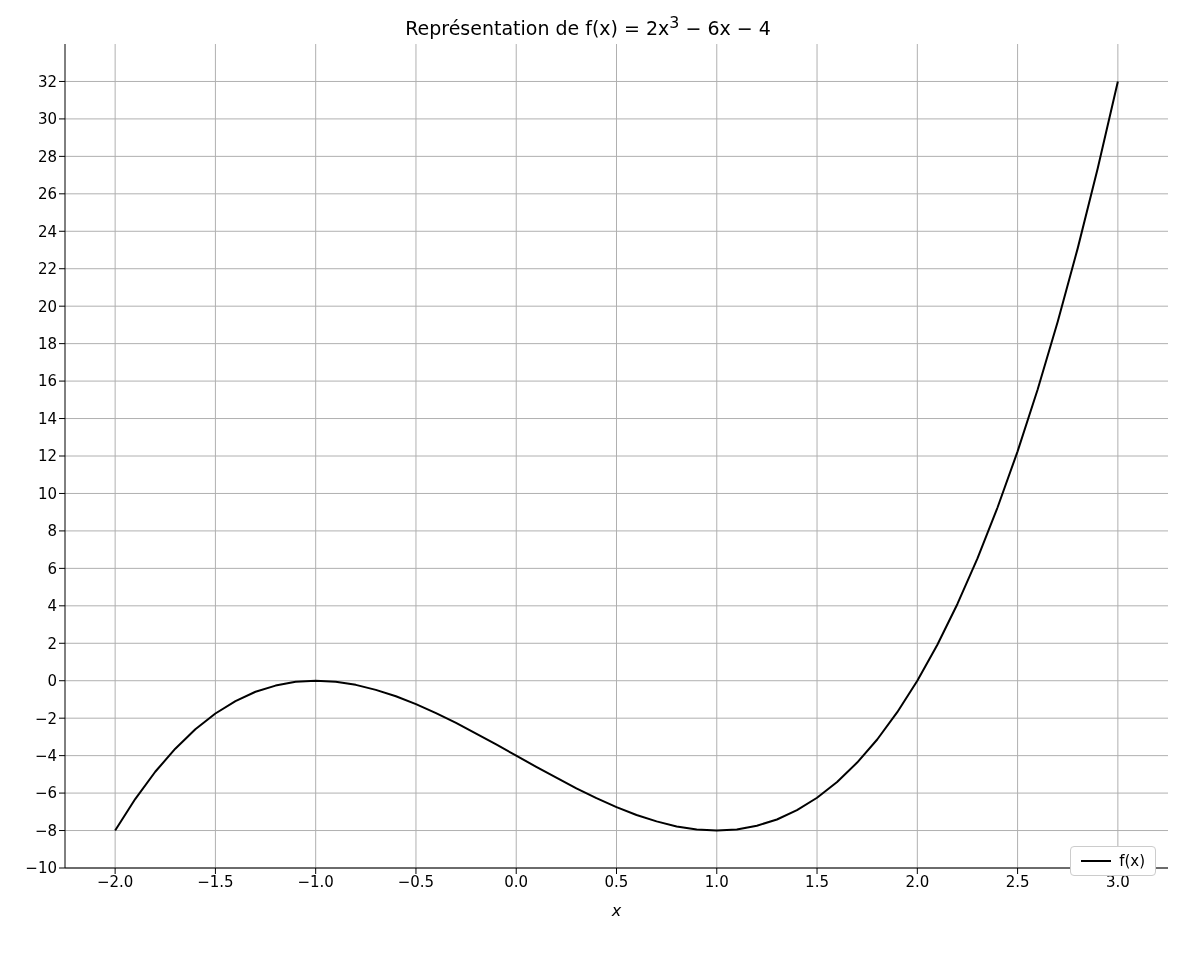  I want to click on x-axis-title: x, so click(616, 910).